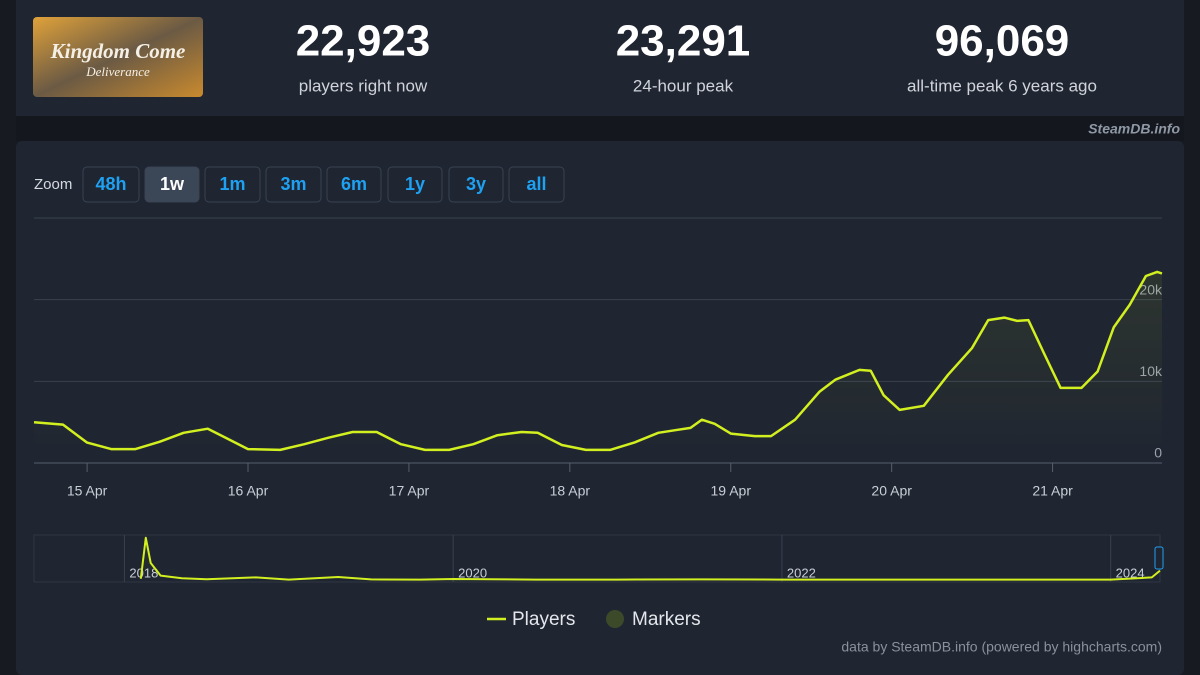 The height and width of the screenshot is (675, 1200). What do you see at coordinates (363, 85) in the screenshot?
I see `stat-label: players right now` at bounding box center [363, 85].